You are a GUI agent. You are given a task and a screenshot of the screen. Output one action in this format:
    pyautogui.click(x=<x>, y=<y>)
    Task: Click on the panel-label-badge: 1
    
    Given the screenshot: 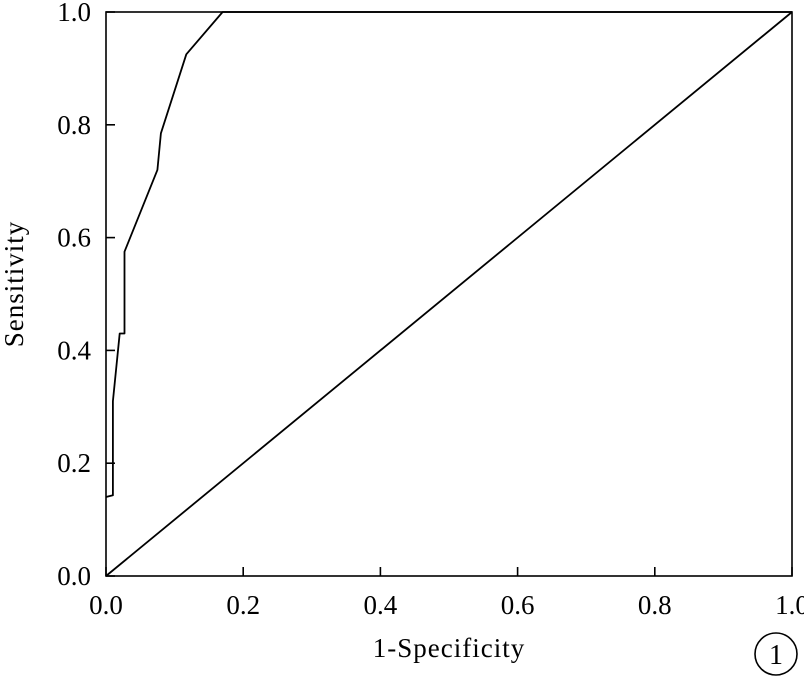 What is the action you would take?
    pyautogui.click(x=776, y=654)
    